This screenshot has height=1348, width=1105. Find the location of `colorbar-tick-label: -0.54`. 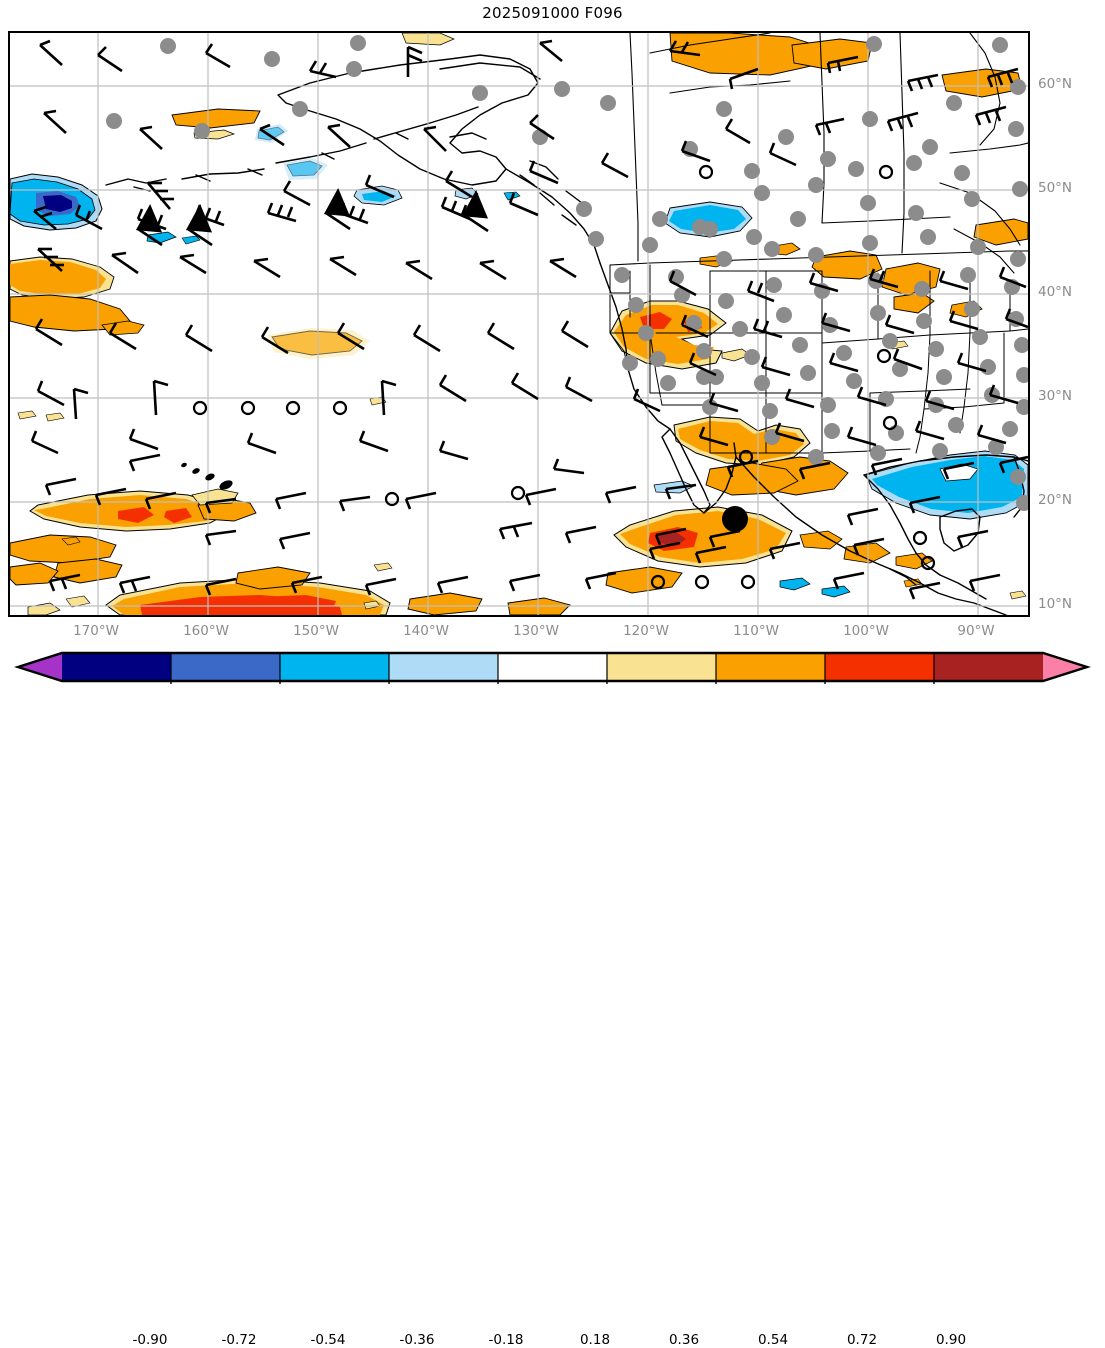

colorbar-tick-label: -0.54 is located at coordinates (328, 1340).